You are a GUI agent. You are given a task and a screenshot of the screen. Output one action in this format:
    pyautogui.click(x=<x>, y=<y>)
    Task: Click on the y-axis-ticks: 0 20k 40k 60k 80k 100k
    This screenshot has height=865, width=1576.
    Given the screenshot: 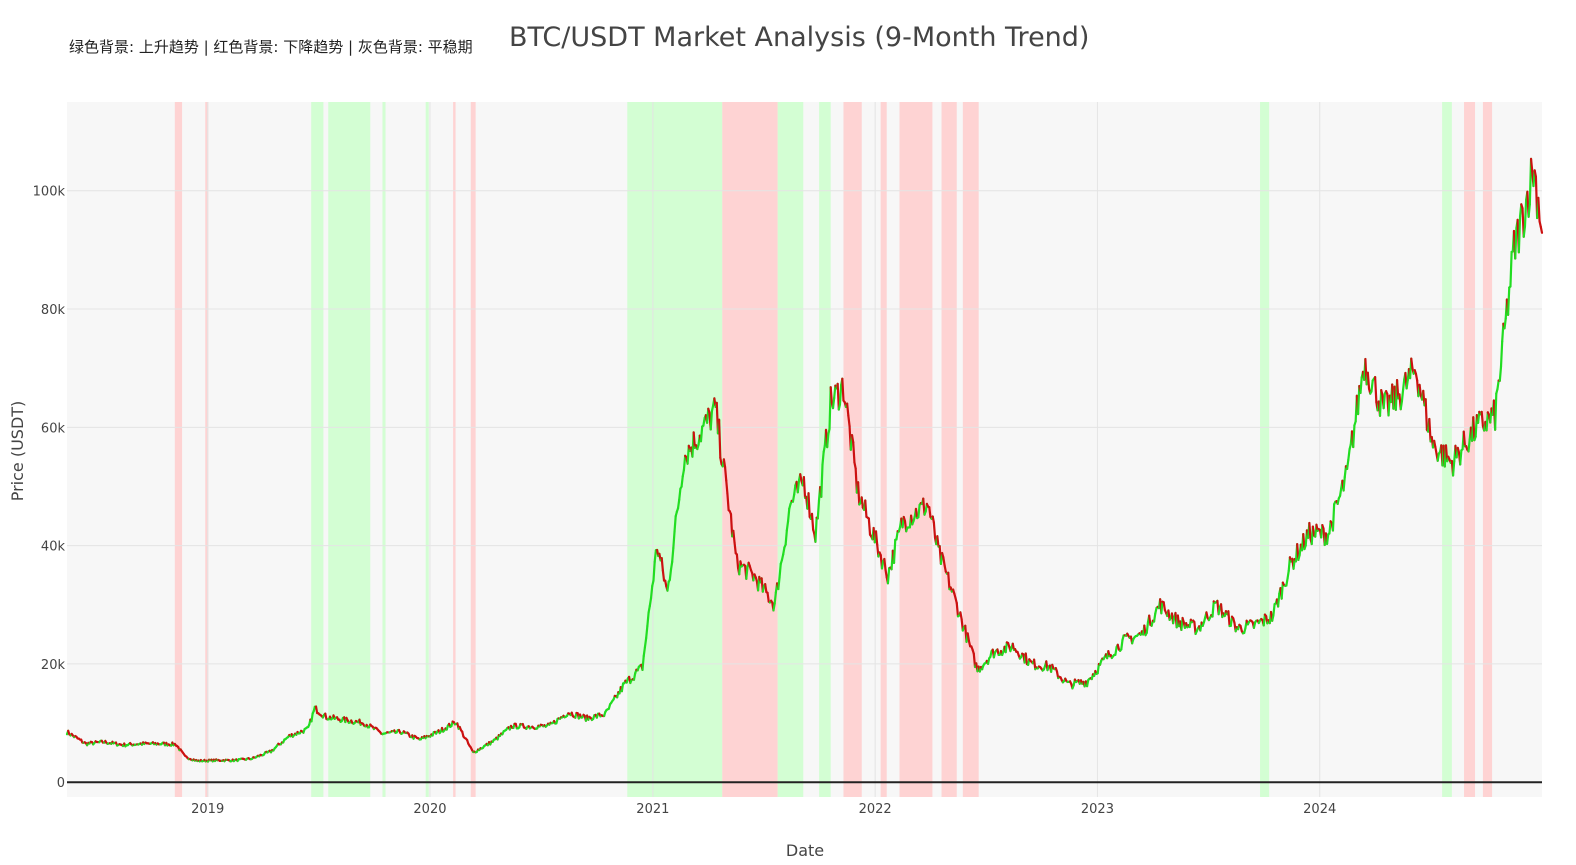 What is the action you would take?
    pyautogui.click(x=49, y=488)
    